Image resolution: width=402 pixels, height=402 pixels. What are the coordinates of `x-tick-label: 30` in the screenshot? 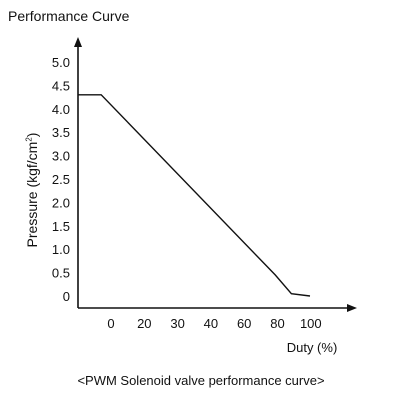 It's located at (177, 323).